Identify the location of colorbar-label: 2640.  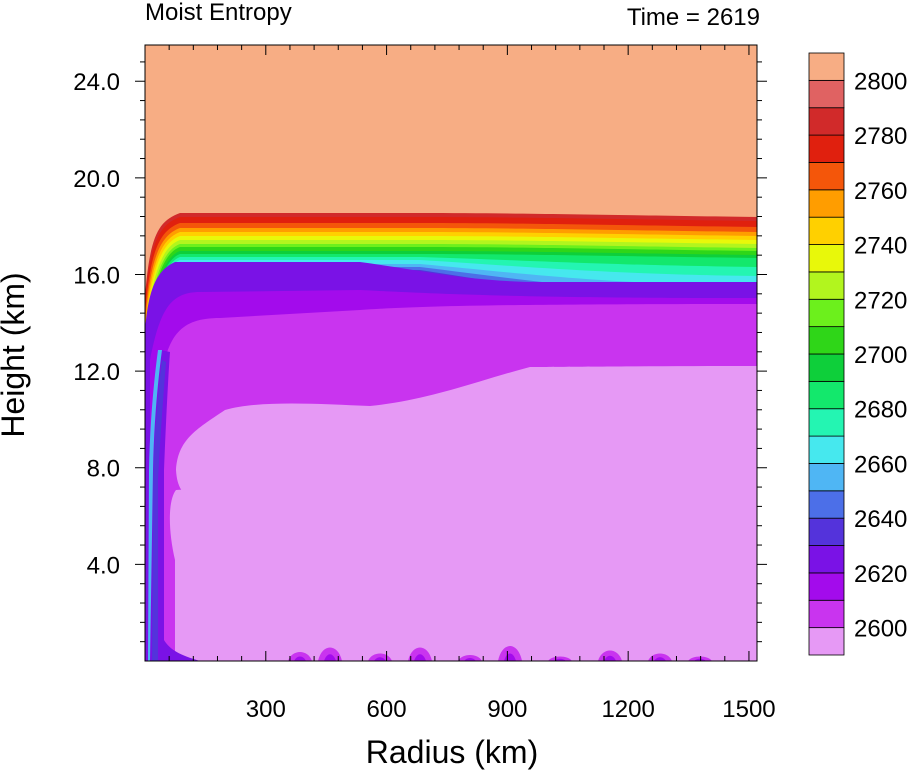
(880, 519).